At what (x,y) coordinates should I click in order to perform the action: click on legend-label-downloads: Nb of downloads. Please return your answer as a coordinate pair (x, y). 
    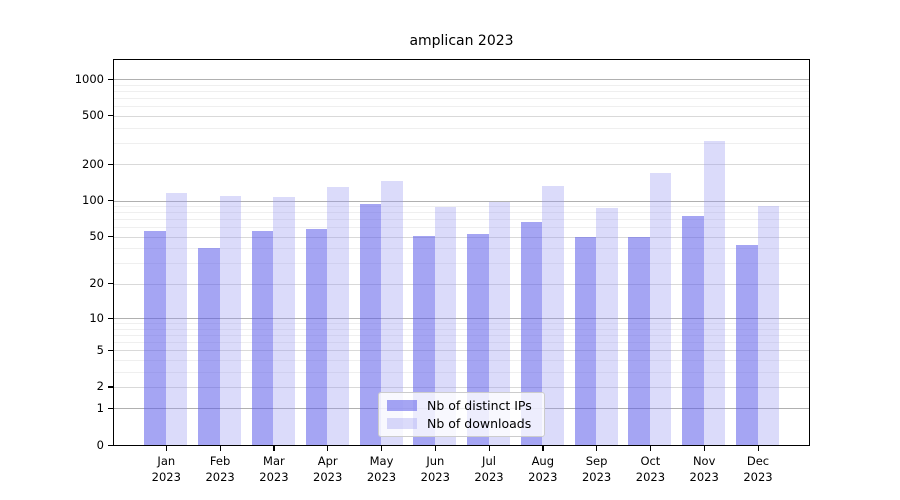
    Looking at the image, I should click on (479, 423).